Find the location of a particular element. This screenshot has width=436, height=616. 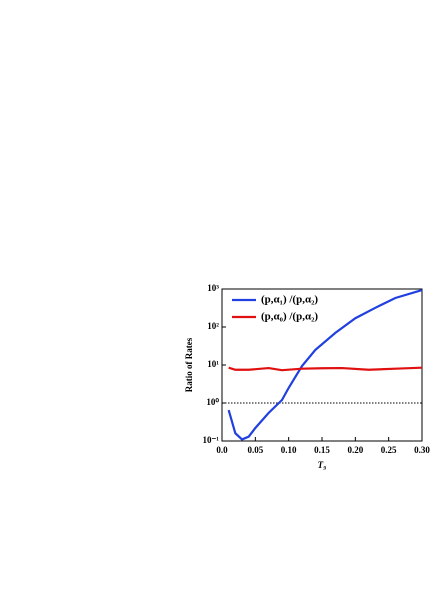

legend-label: (p,α₁) /(p,α₂) is located at coordinates (289, 300).